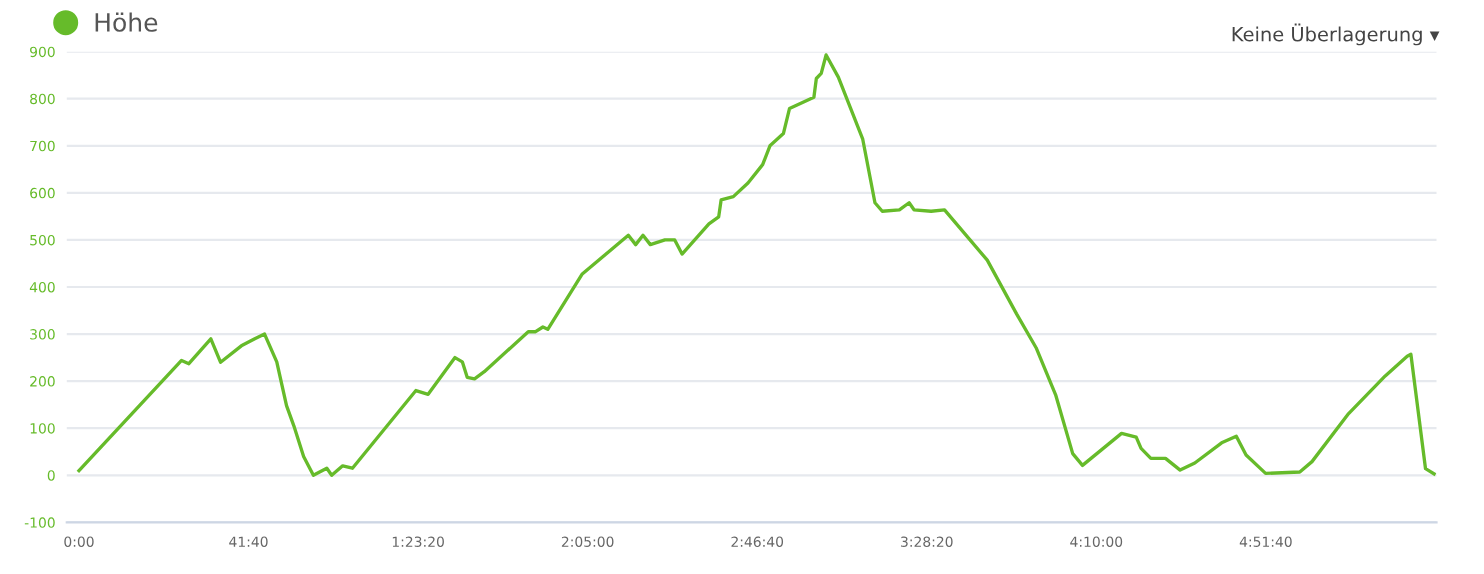 This screenshot has height=574, width=1484. Describe the element at coordinates (1336, 34) in the screenshot. I see `text: Keine Überlagerung ▾` at that location.